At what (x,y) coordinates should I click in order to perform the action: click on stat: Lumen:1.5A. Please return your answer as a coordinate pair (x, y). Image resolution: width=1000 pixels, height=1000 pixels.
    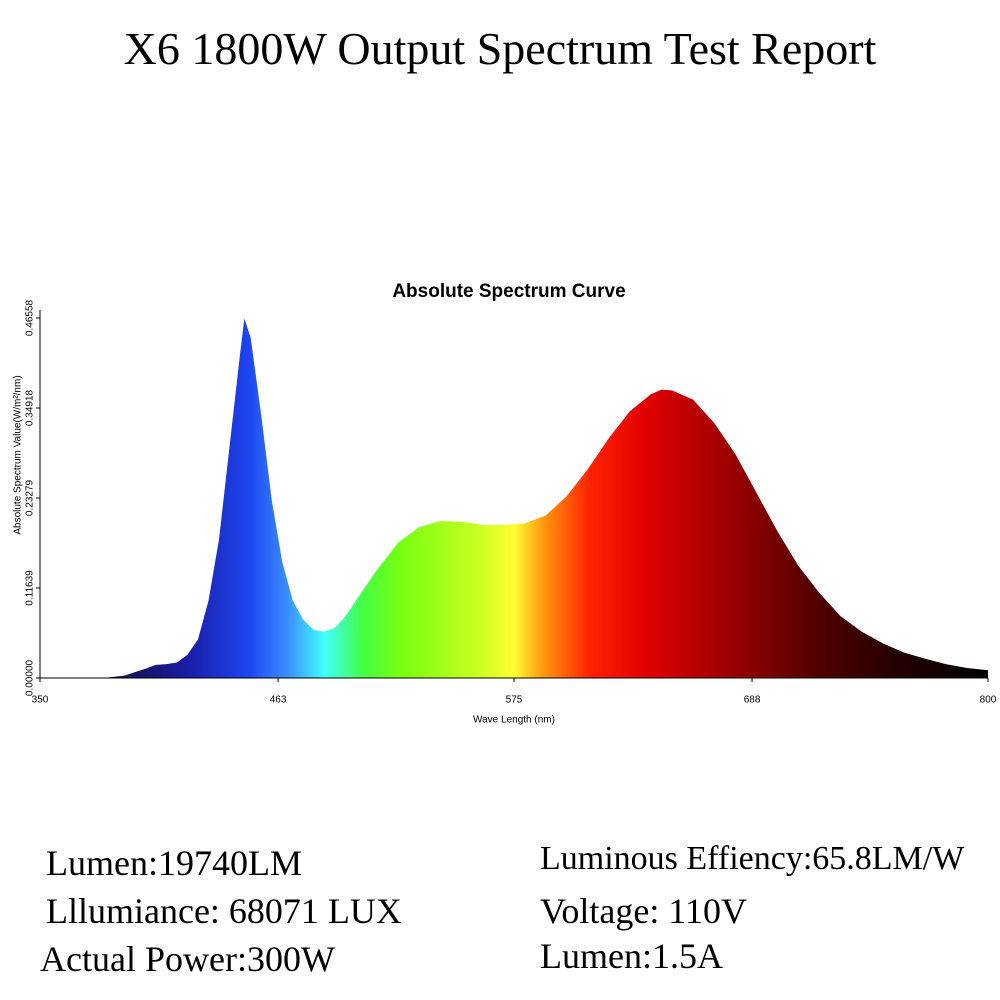
    Looking at the image, I should click on (631, 956).